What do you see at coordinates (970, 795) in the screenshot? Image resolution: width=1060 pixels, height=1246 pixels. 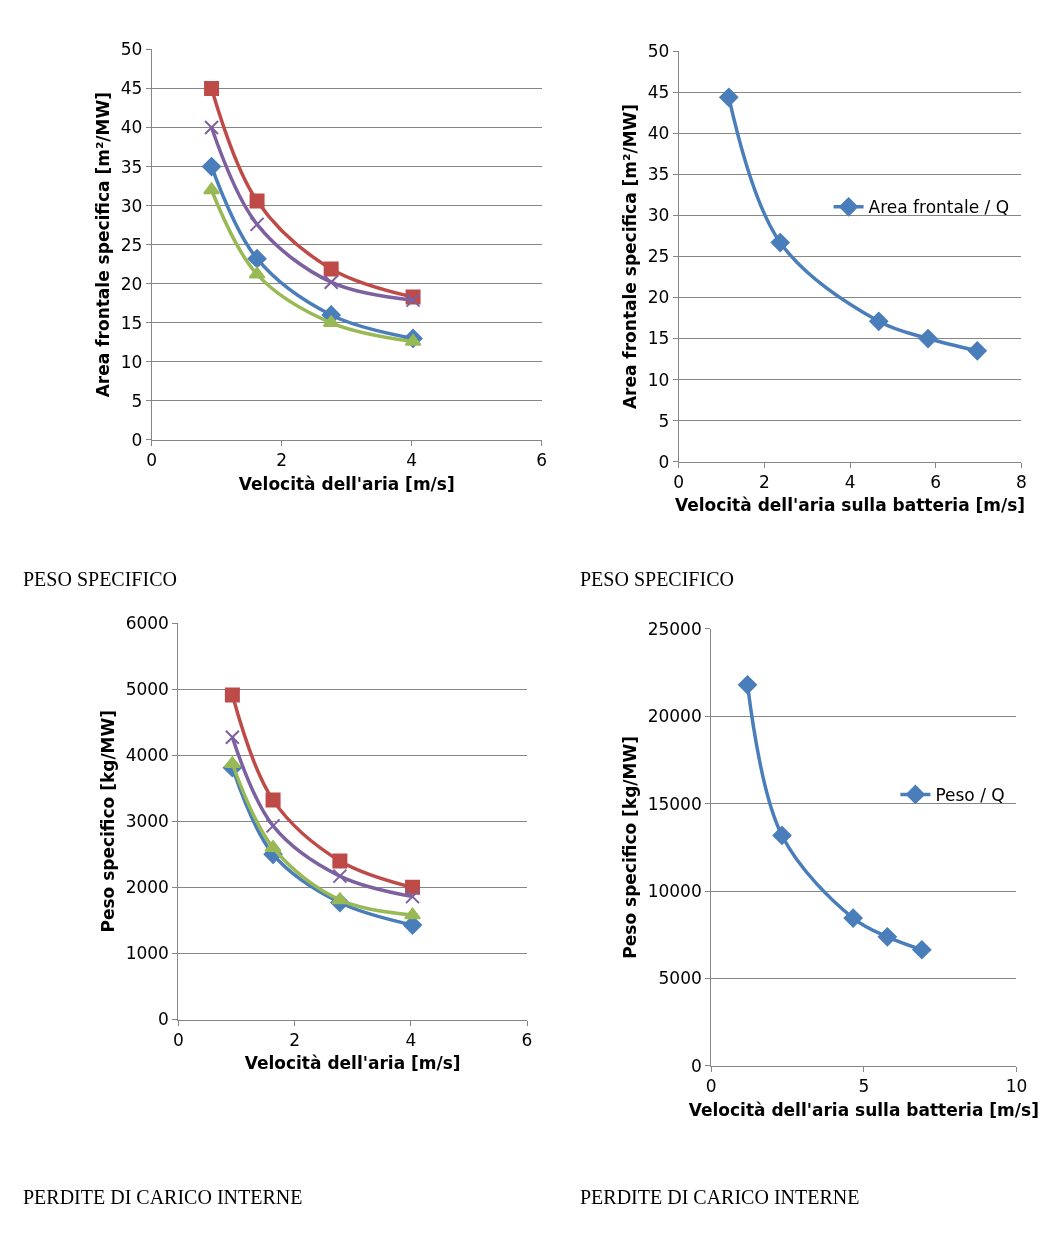 I see `legend-label: Peso / Q` at bounding box center [970, 795].